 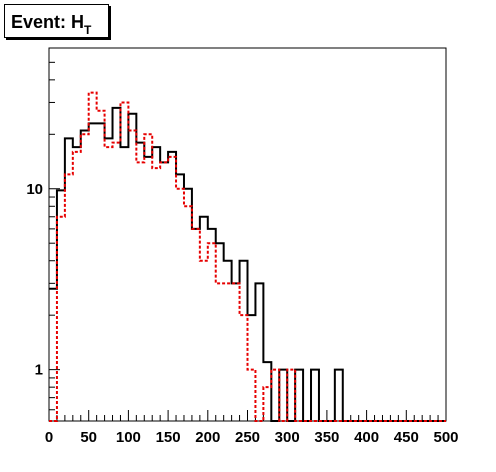 What do you see at coordinates (247, 437) in the screenshot?
I see `x-tick-label: 250` at bounding box center [247, 437].